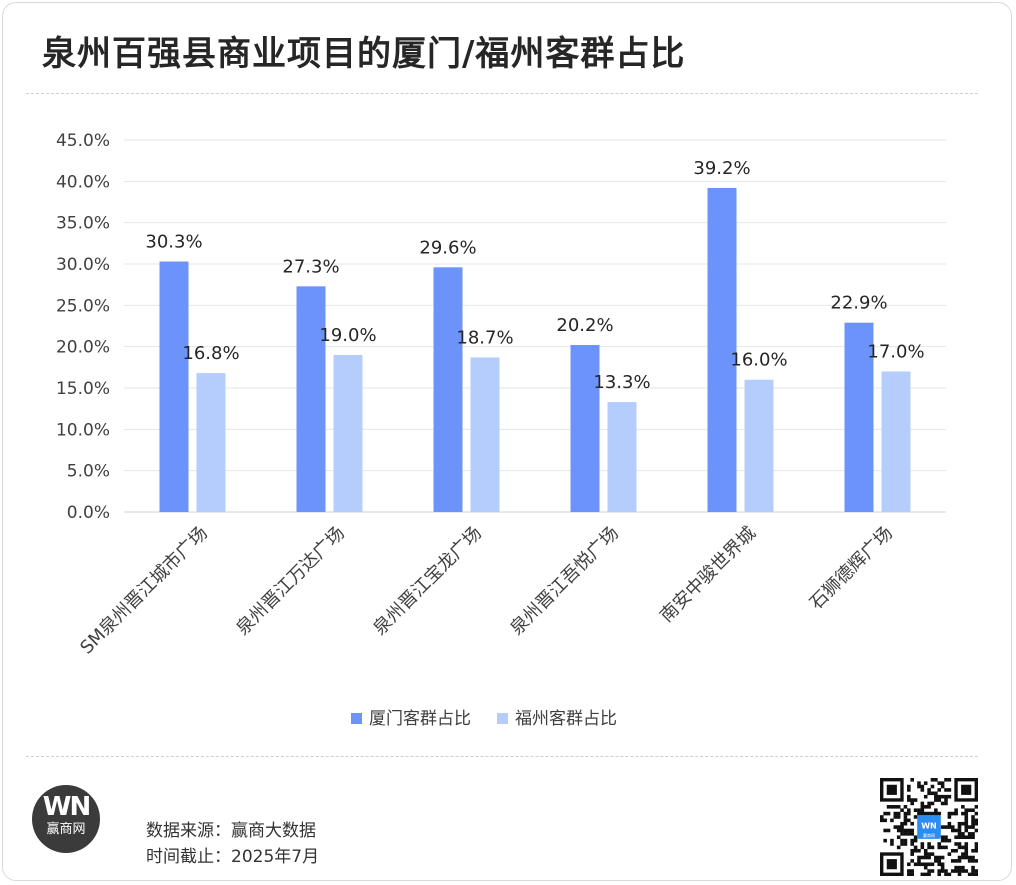 The width and height of the screenshot is (1016, 885). Describe the element at coordinates (721, 168) in the screenshot. I see `data-label: 39.2%` at that location.